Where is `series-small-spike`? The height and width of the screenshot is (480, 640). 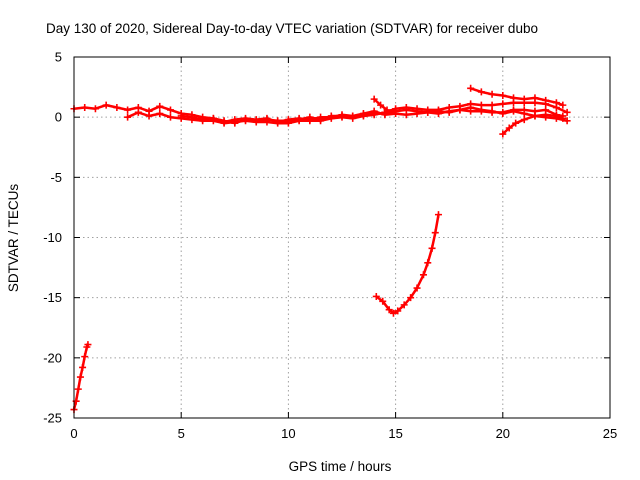 series-small-spike is located at coordinates (380, 104).